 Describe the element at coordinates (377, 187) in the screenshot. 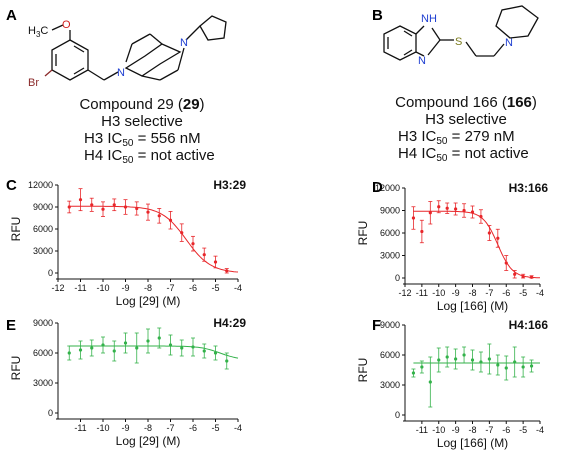

I see `panel-label-d: D` at that location.